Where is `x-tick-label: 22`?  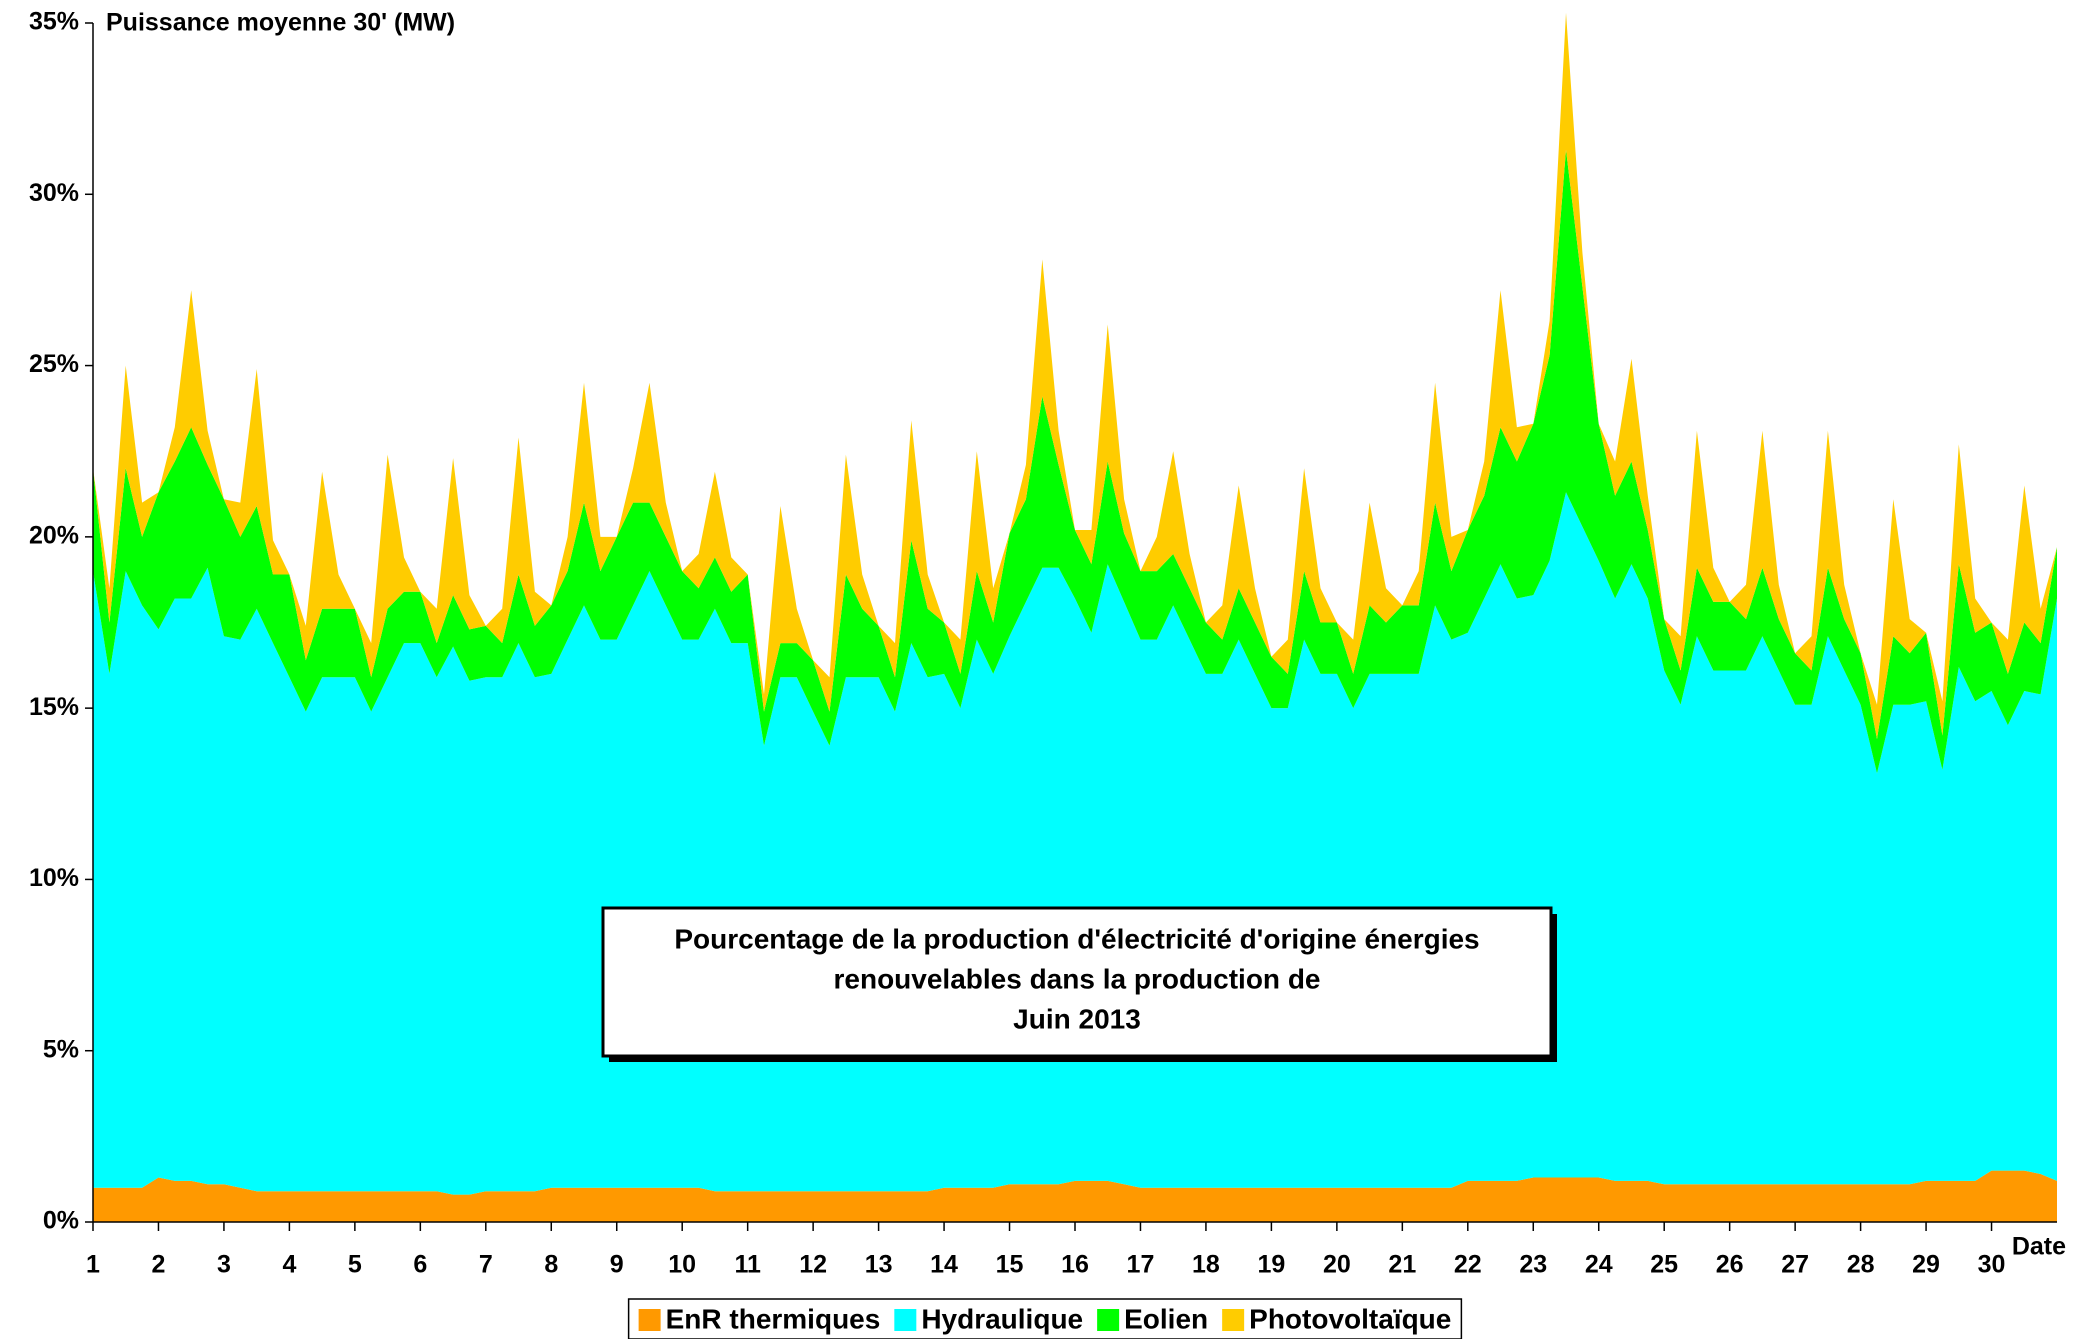
x-tick-label: 22 is located at coordinates (1468, 1265).